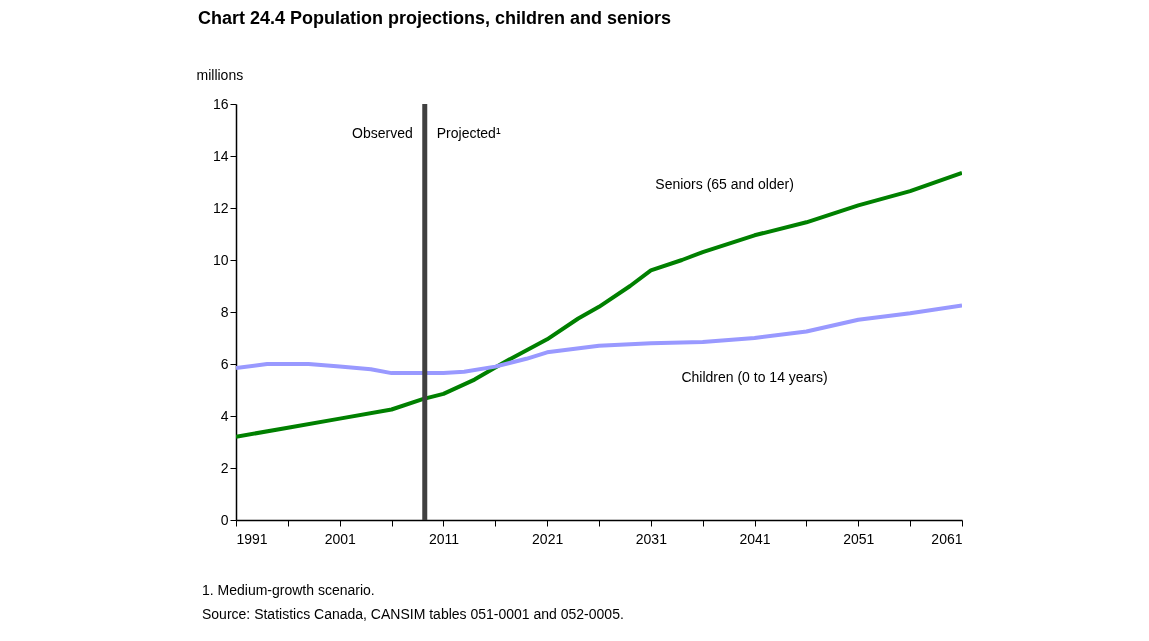 The width and height of the screenshot is (1149, 641). Describe the element at coordinates (548, 538) in the screenshot. I see `x-tick-label: 2021` at that location.